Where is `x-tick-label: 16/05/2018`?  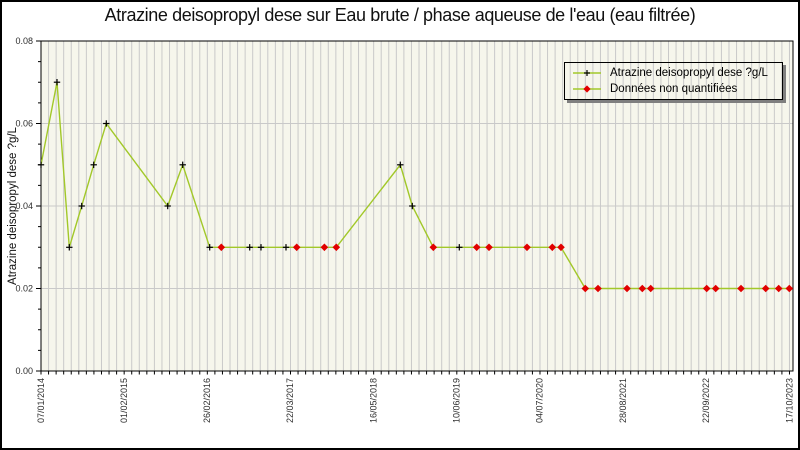
x-tick-label: 16/05/2018 is located at coordinates (373, 400).